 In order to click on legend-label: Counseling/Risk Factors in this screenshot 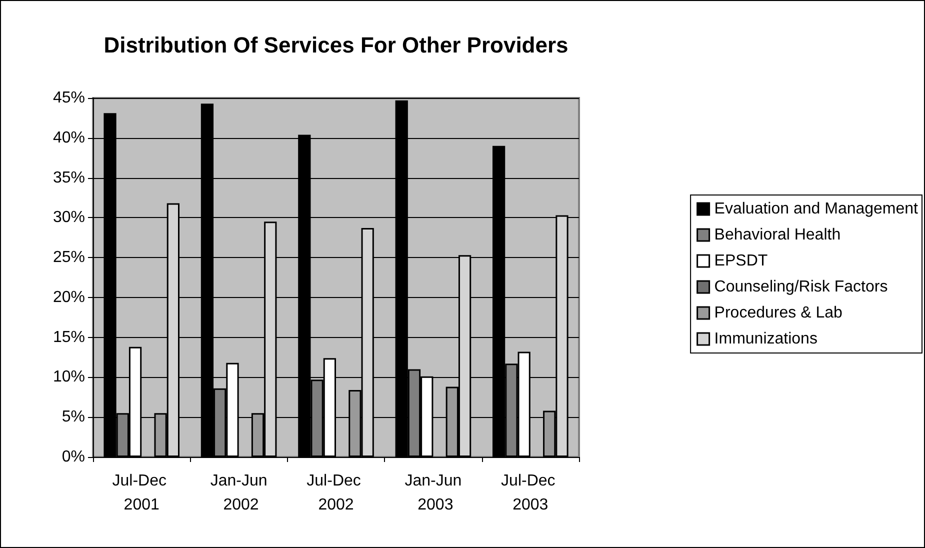, I will do `click(801, 287)`.